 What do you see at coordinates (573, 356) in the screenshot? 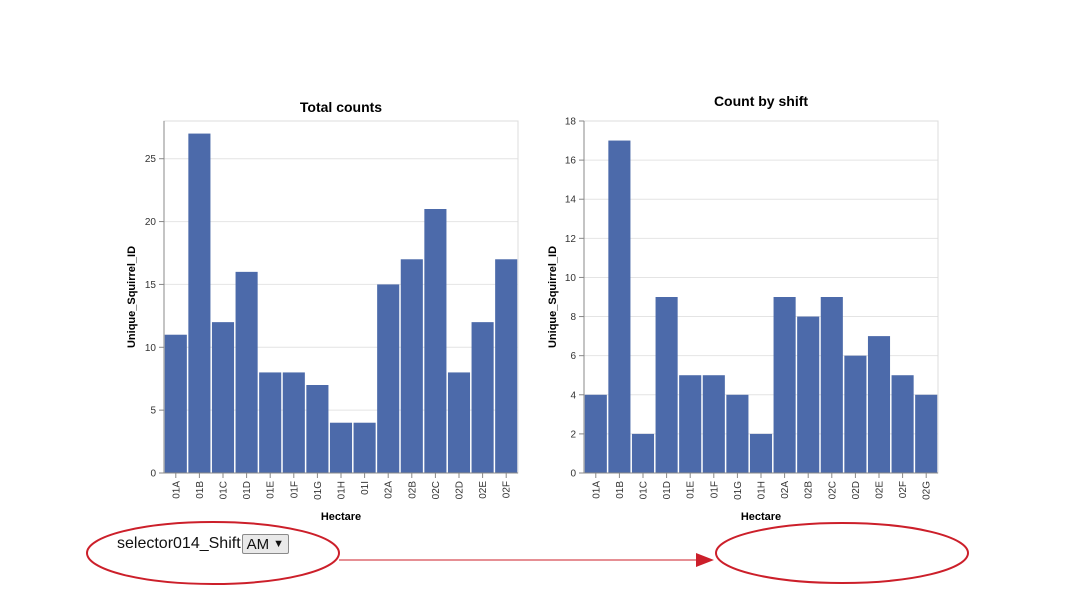
I see `y-tick-label: 6` at bounding box center [573, 356].